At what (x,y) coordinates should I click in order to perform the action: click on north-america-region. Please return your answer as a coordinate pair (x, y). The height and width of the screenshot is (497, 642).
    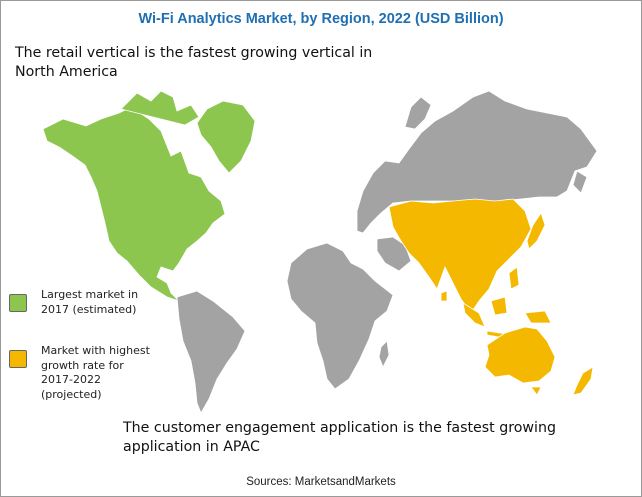
    Looking at the image, I should click on (149, 196).